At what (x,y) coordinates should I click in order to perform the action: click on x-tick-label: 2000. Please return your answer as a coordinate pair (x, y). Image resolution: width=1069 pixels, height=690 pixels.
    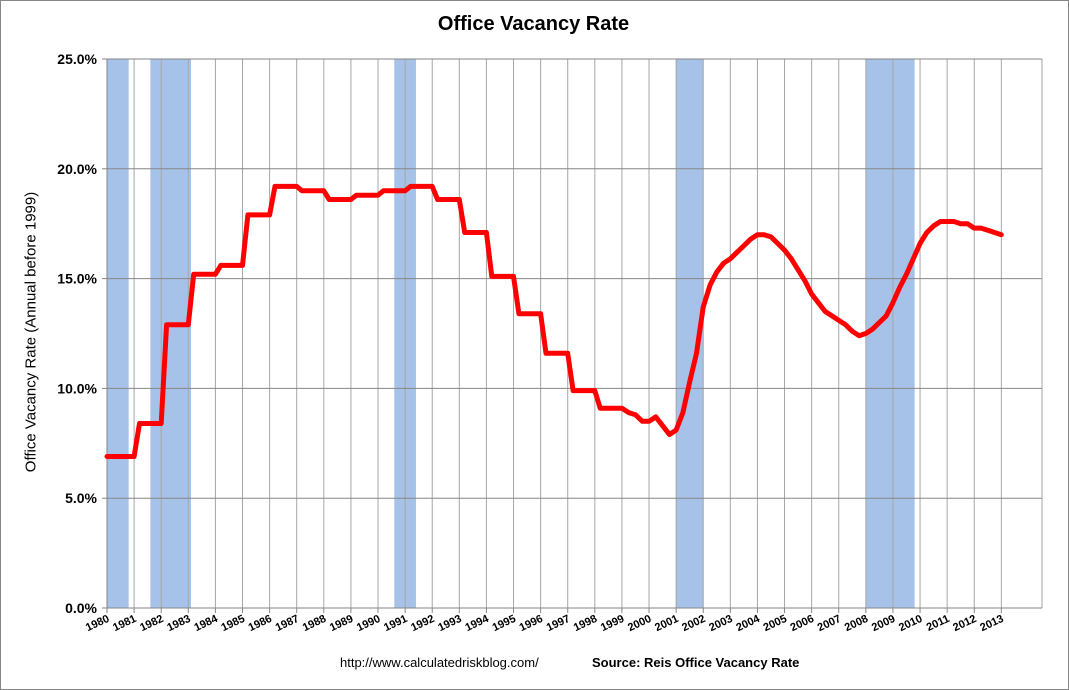
    Looking at the image, I should click on (639, 623).